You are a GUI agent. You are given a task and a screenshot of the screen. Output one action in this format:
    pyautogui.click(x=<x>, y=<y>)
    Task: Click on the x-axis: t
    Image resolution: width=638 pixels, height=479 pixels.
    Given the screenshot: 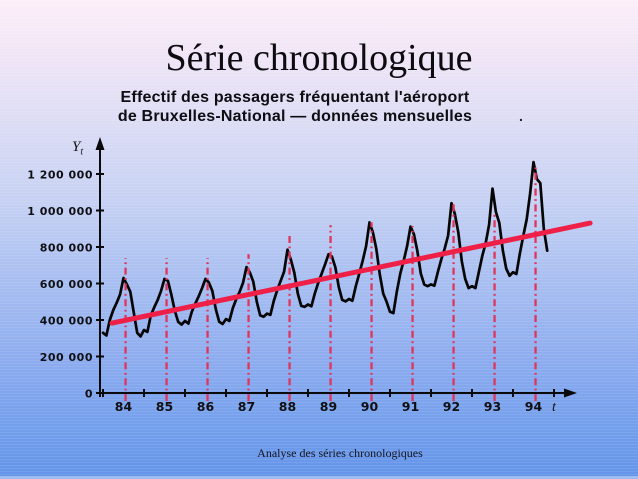 What is the action you would take?
    pyautogui.click(x=336, y=401)
    